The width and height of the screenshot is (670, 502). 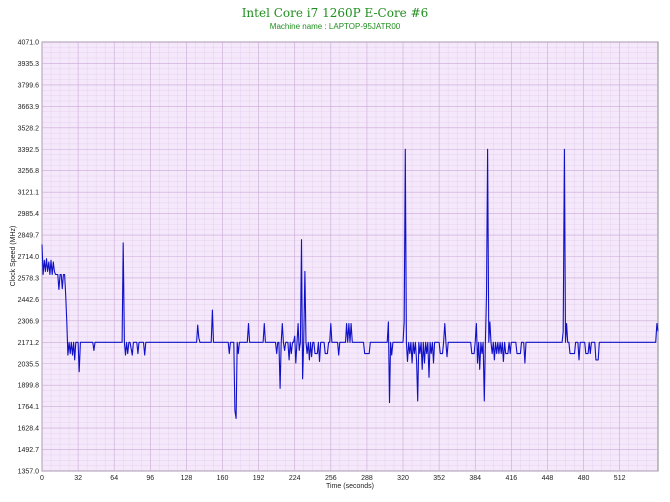 What do you see at coordinates (335, 13) in the screenshot?
I see `chart-title: Intel Core i7 1260P E-Core #6` at bounding box center [335, 13].